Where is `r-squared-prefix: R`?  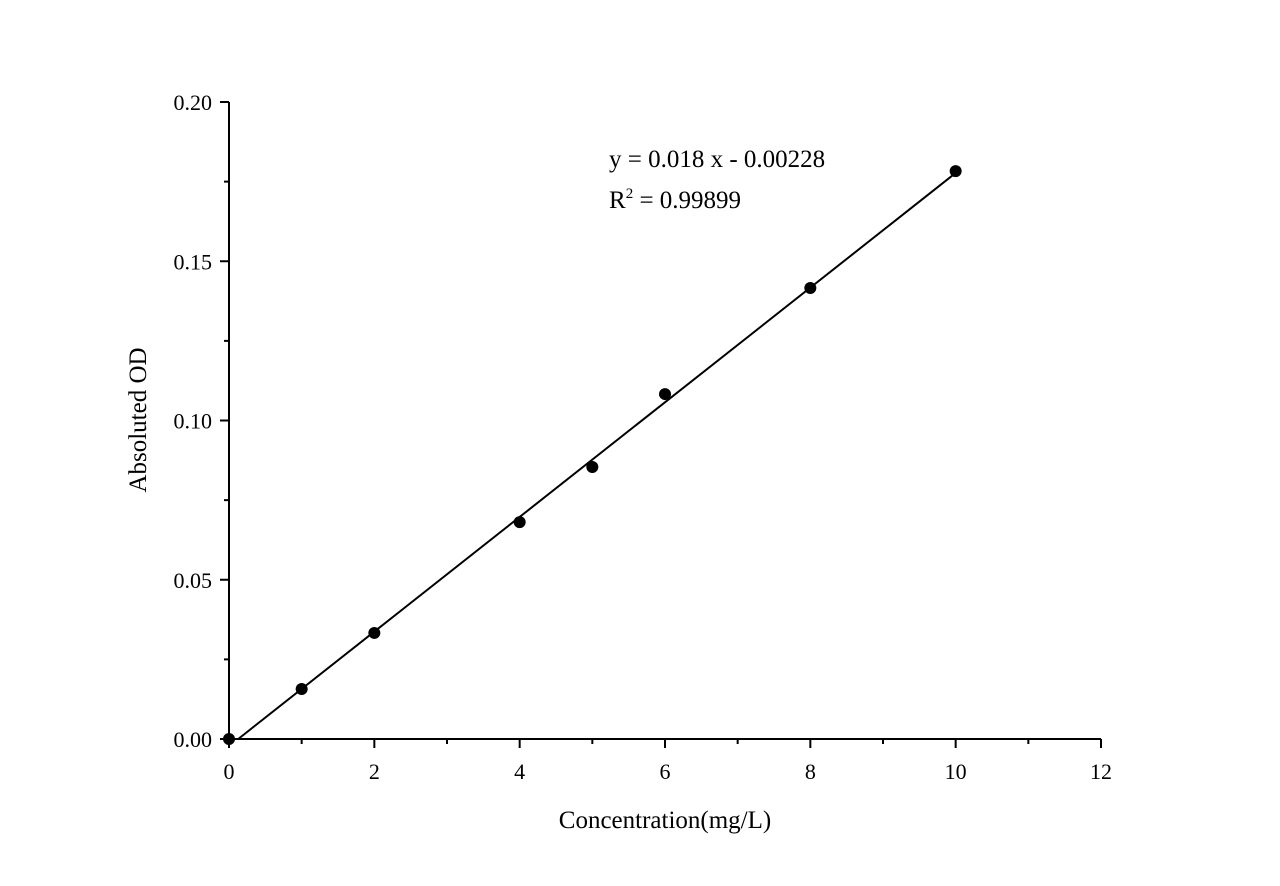
r-squared-prefix: R is located at coordinates (617, 200).